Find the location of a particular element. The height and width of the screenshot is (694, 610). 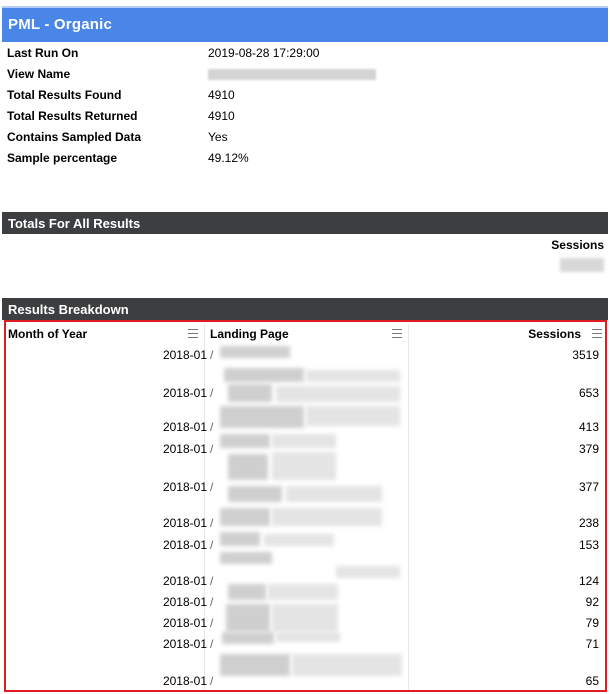

totals-section-title: Totals For All Results is located at coordinates (74, 223).